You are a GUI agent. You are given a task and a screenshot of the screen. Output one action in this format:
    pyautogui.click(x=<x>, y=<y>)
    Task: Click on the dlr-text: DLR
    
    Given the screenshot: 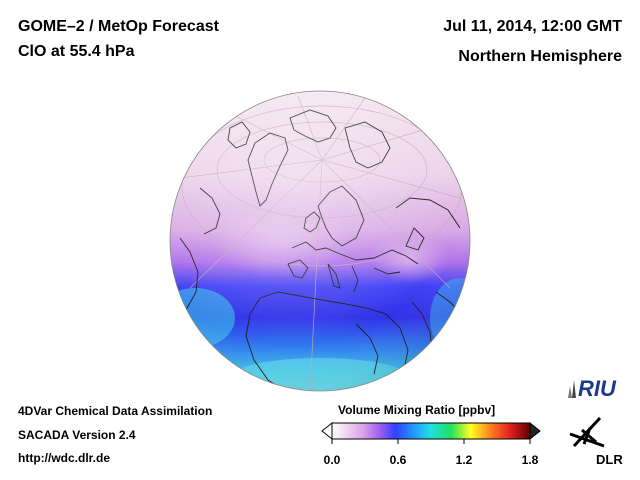 What is the action you would take?
    pyautogui.click(x=609, y=459)
    